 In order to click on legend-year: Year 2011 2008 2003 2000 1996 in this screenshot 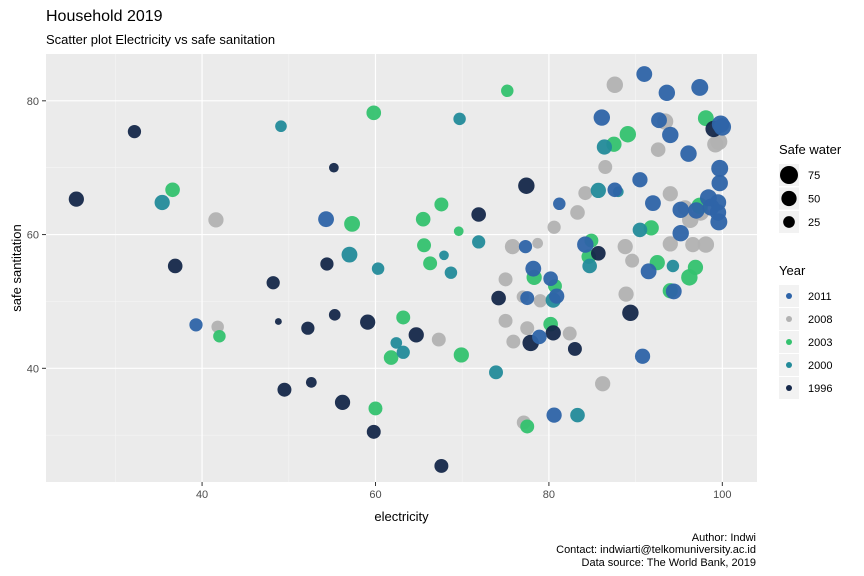, I will do `click(805, 331)`.